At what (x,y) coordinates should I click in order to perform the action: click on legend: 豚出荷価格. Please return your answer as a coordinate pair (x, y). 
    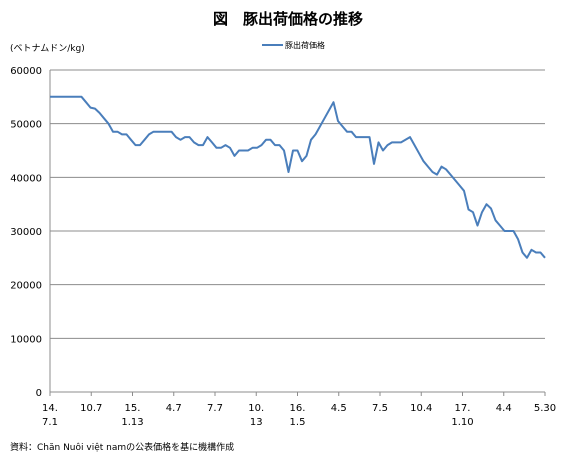
    Looking at the image, I should click on (293, 45).